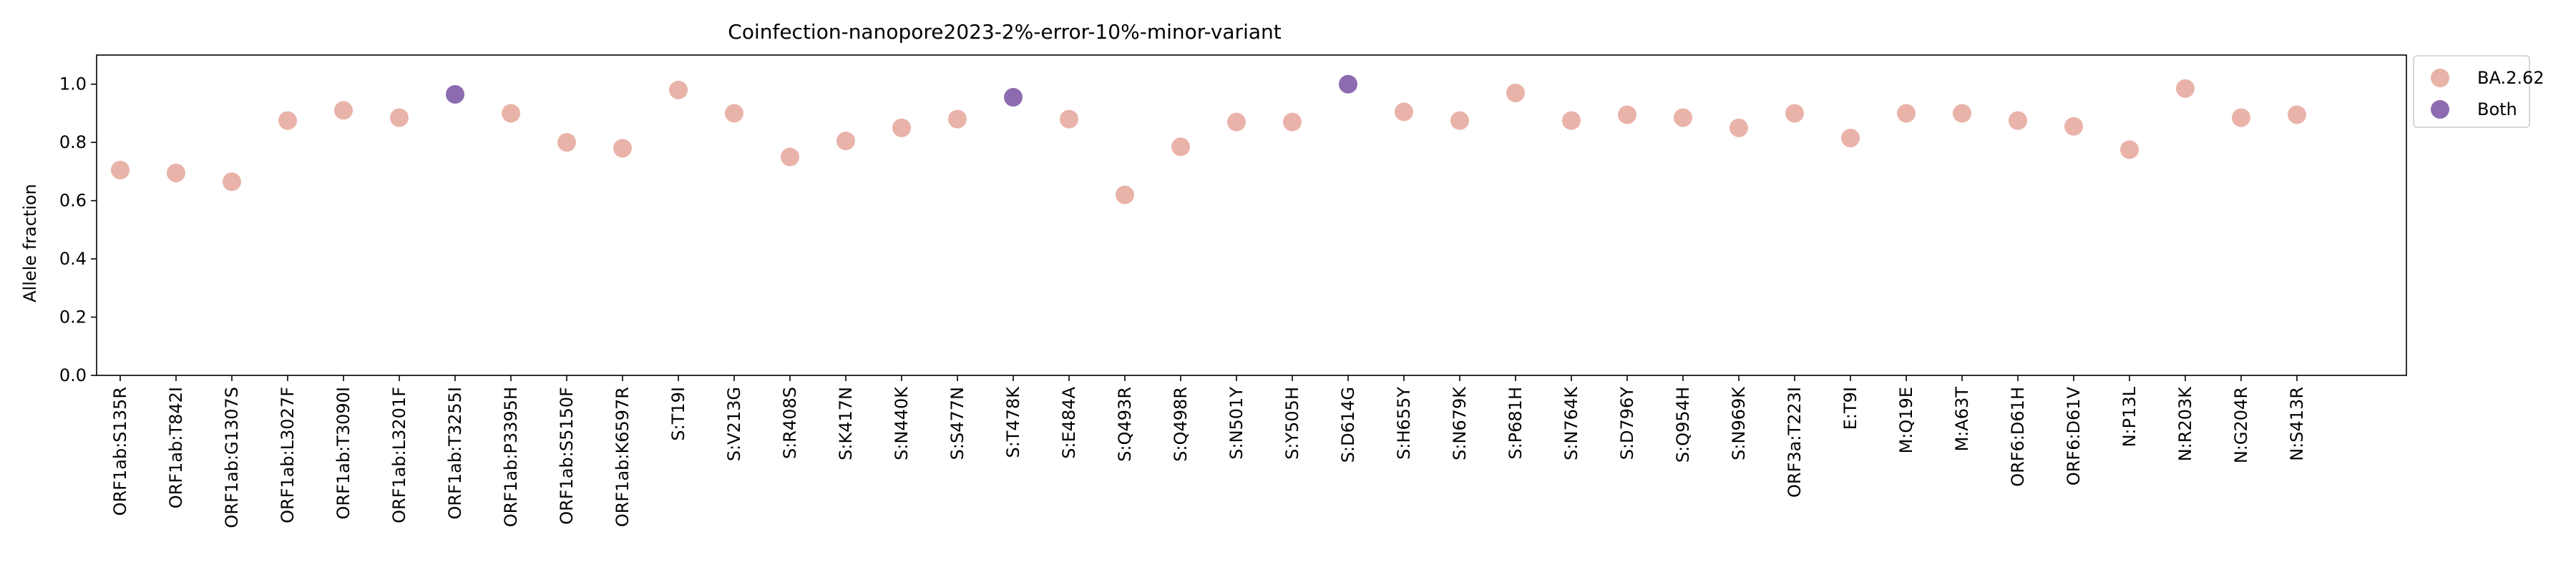  I want to click on y-tick-label: 0.2, so click(73, 317).